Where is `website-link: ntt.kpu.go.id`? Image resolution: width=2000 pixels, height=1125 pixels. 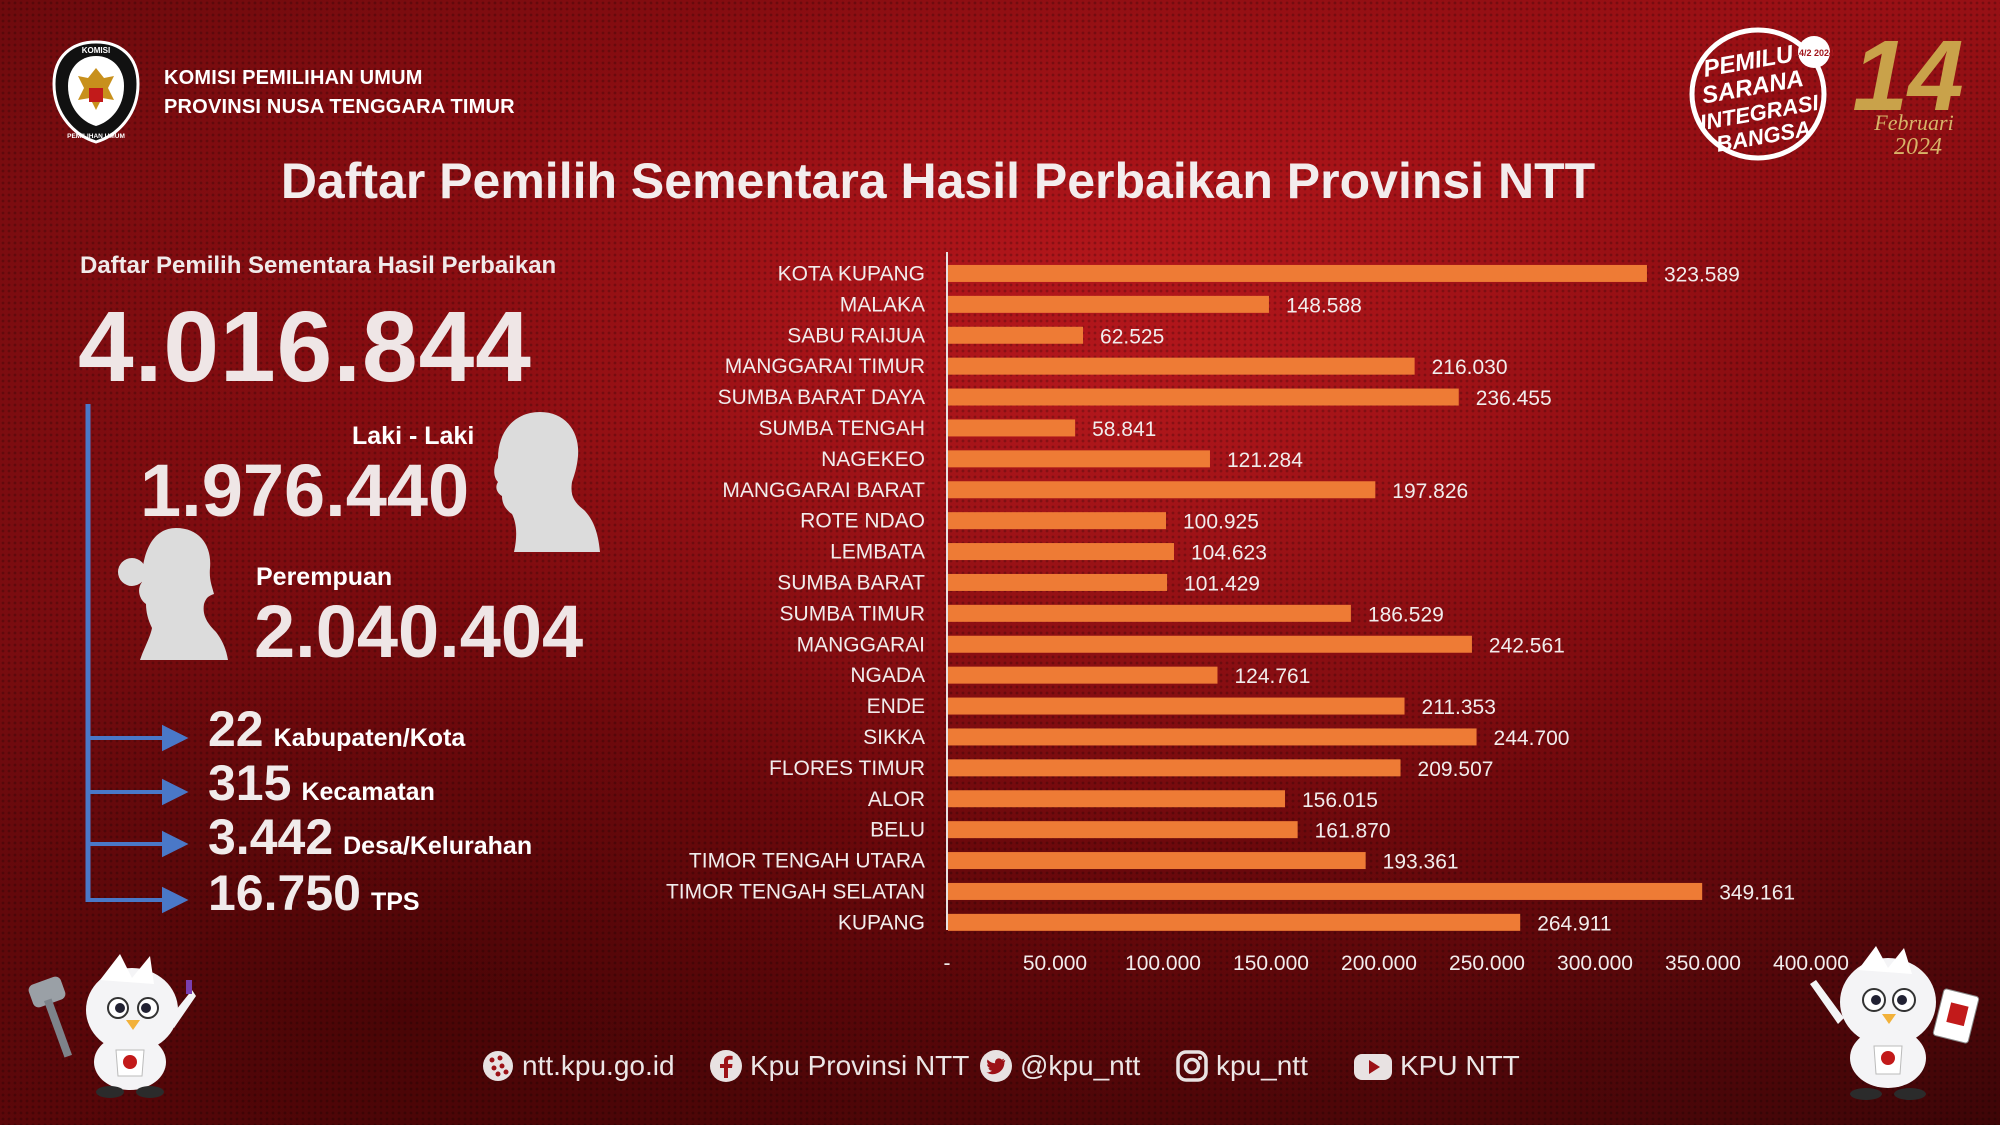 website-link: ntt.kpu.go.id is located at coordinates (577, 1066).